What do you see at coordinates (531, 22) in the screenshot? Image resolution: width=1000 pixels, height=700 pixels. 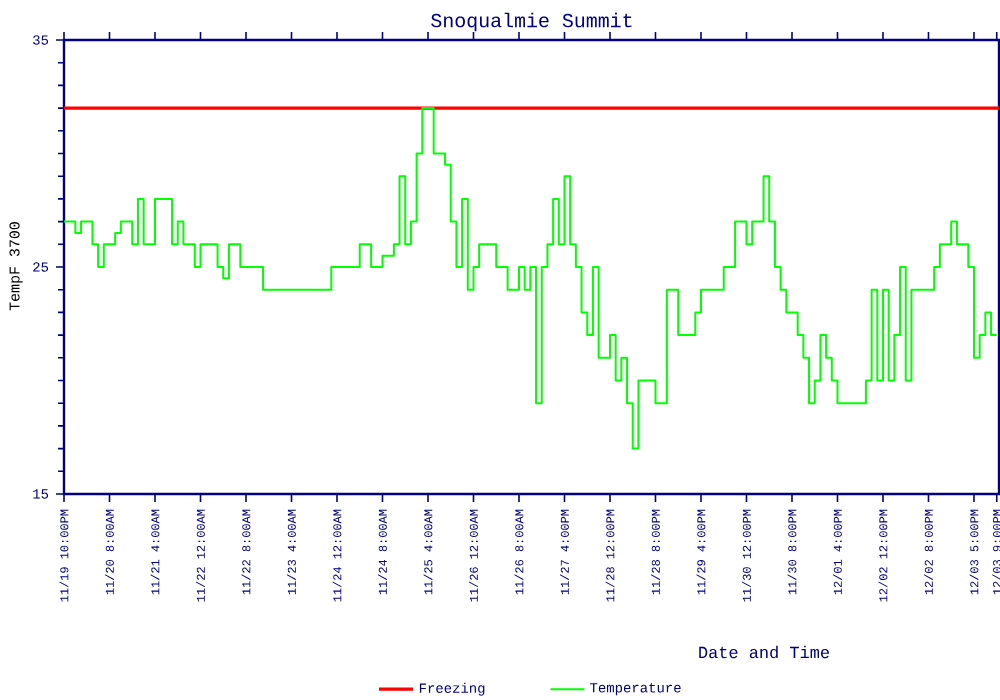 I see `chart-title: Snoqualmie Summit` at bounding box center [531, 22].